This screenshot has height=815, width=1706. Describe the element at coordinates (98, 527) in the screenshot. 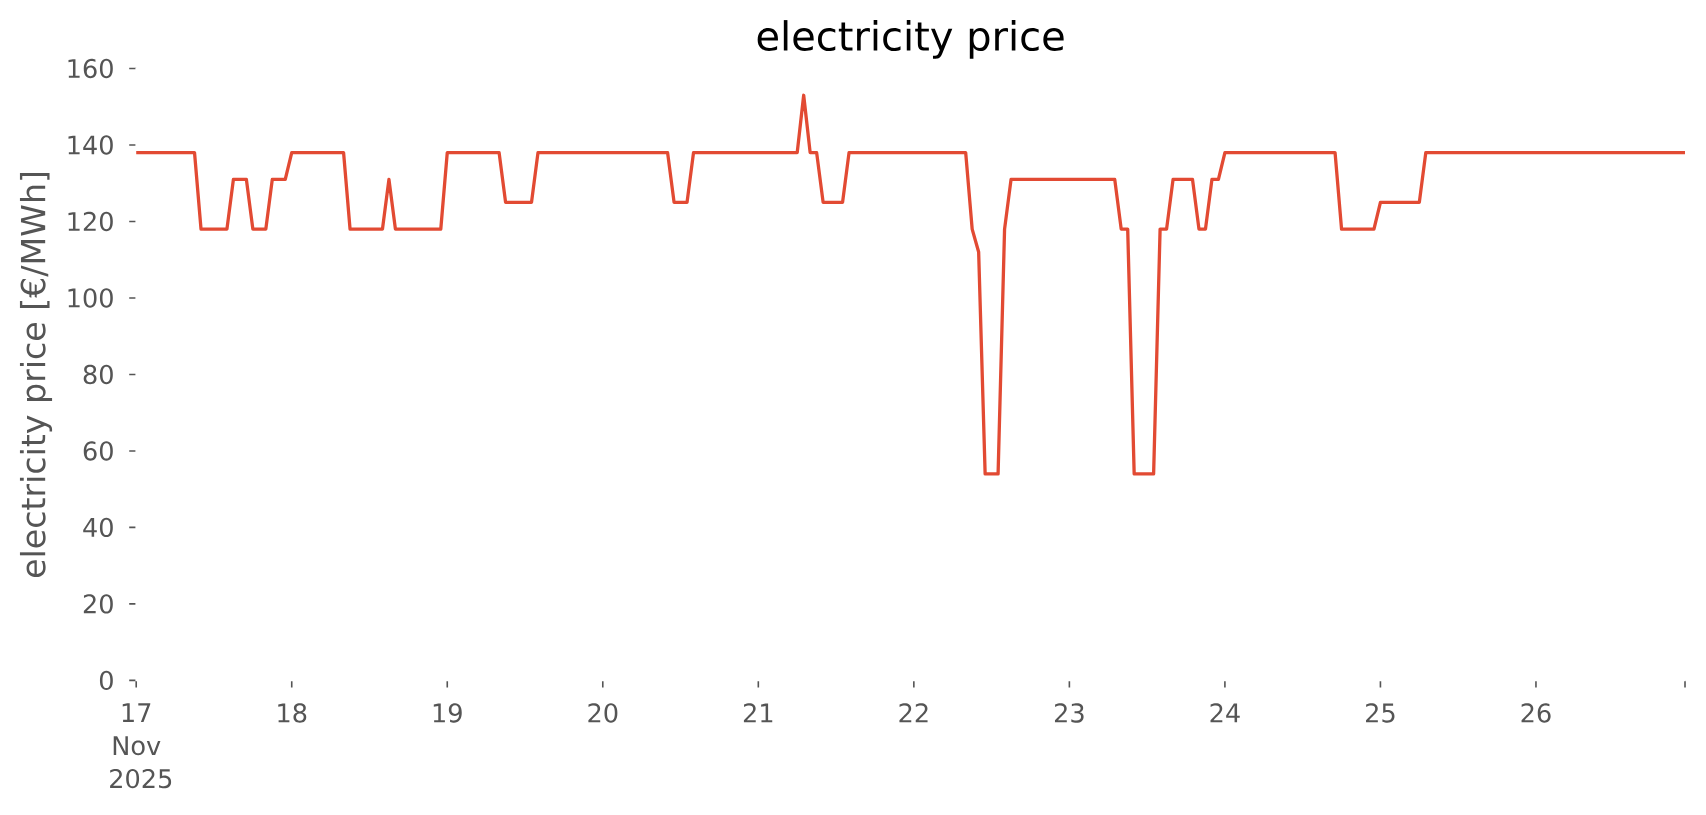

I see `y-tick-label: 40` at that location.